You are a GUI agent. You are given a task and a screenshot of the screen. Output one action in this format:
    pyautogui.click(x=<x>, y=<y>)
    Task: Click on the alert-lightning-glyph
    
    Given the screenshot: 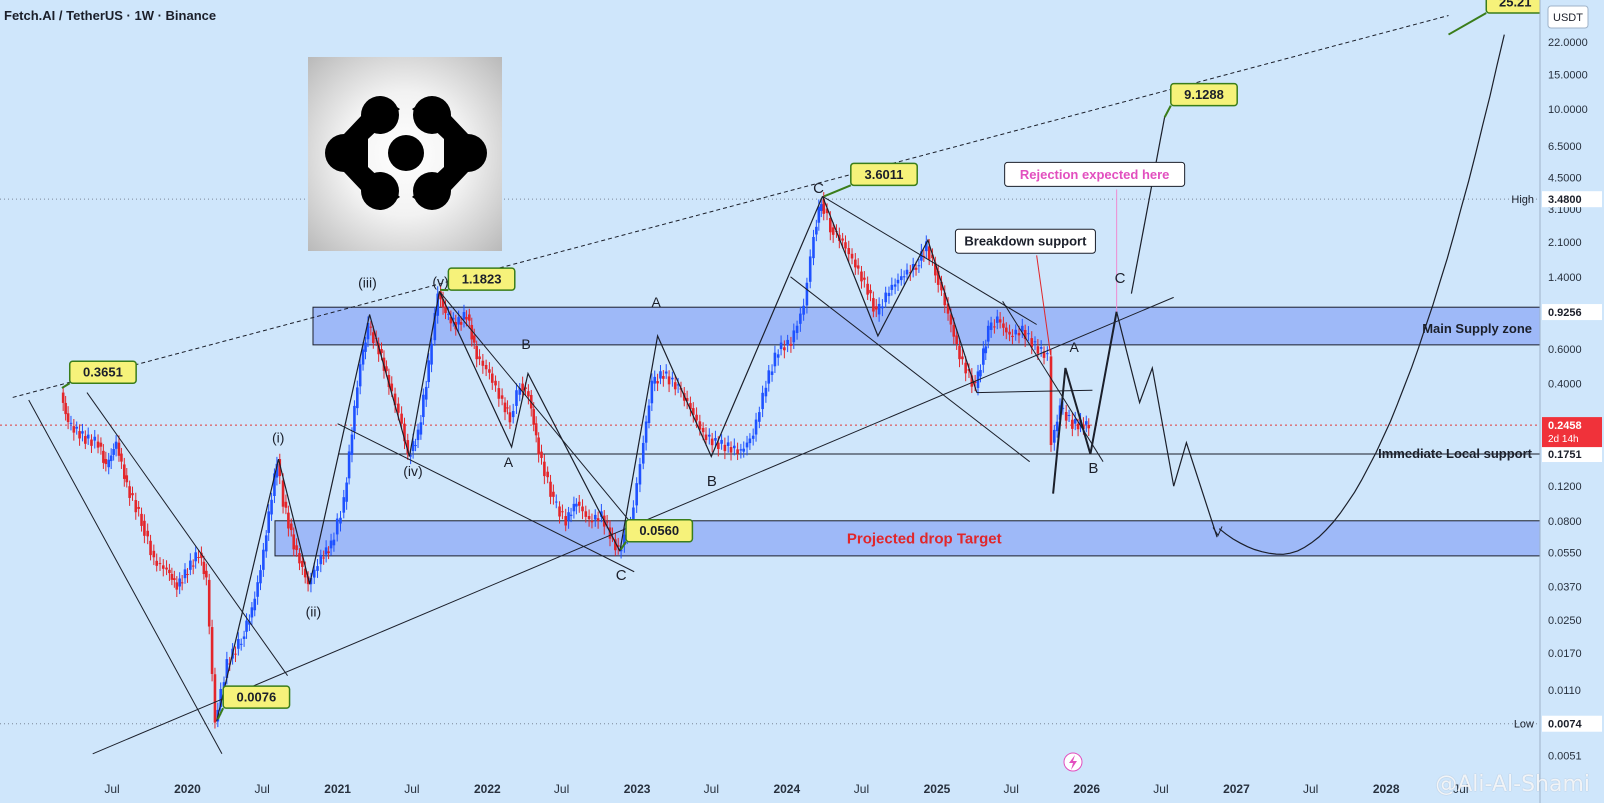 What is the action you would take?
    pyautogui.click(x=1073, y=762)
    